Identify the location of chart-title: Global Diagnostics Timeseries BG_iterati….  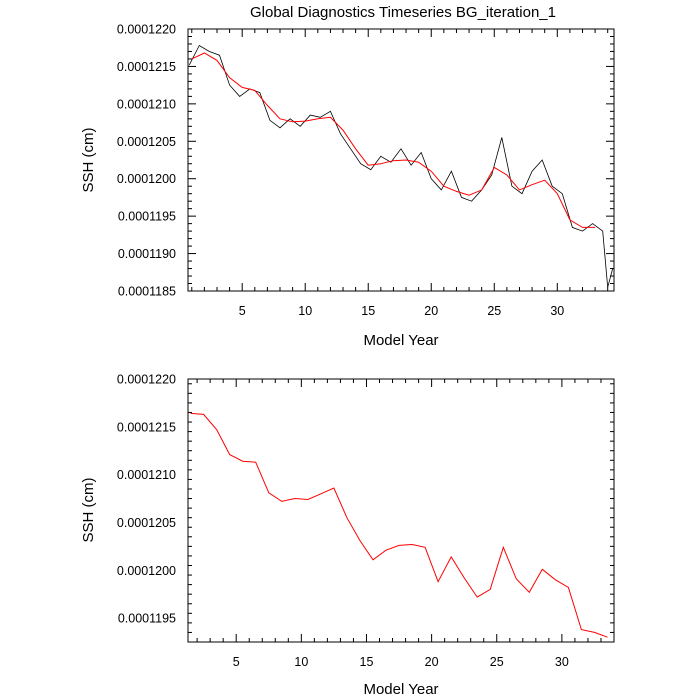
(403, 12).